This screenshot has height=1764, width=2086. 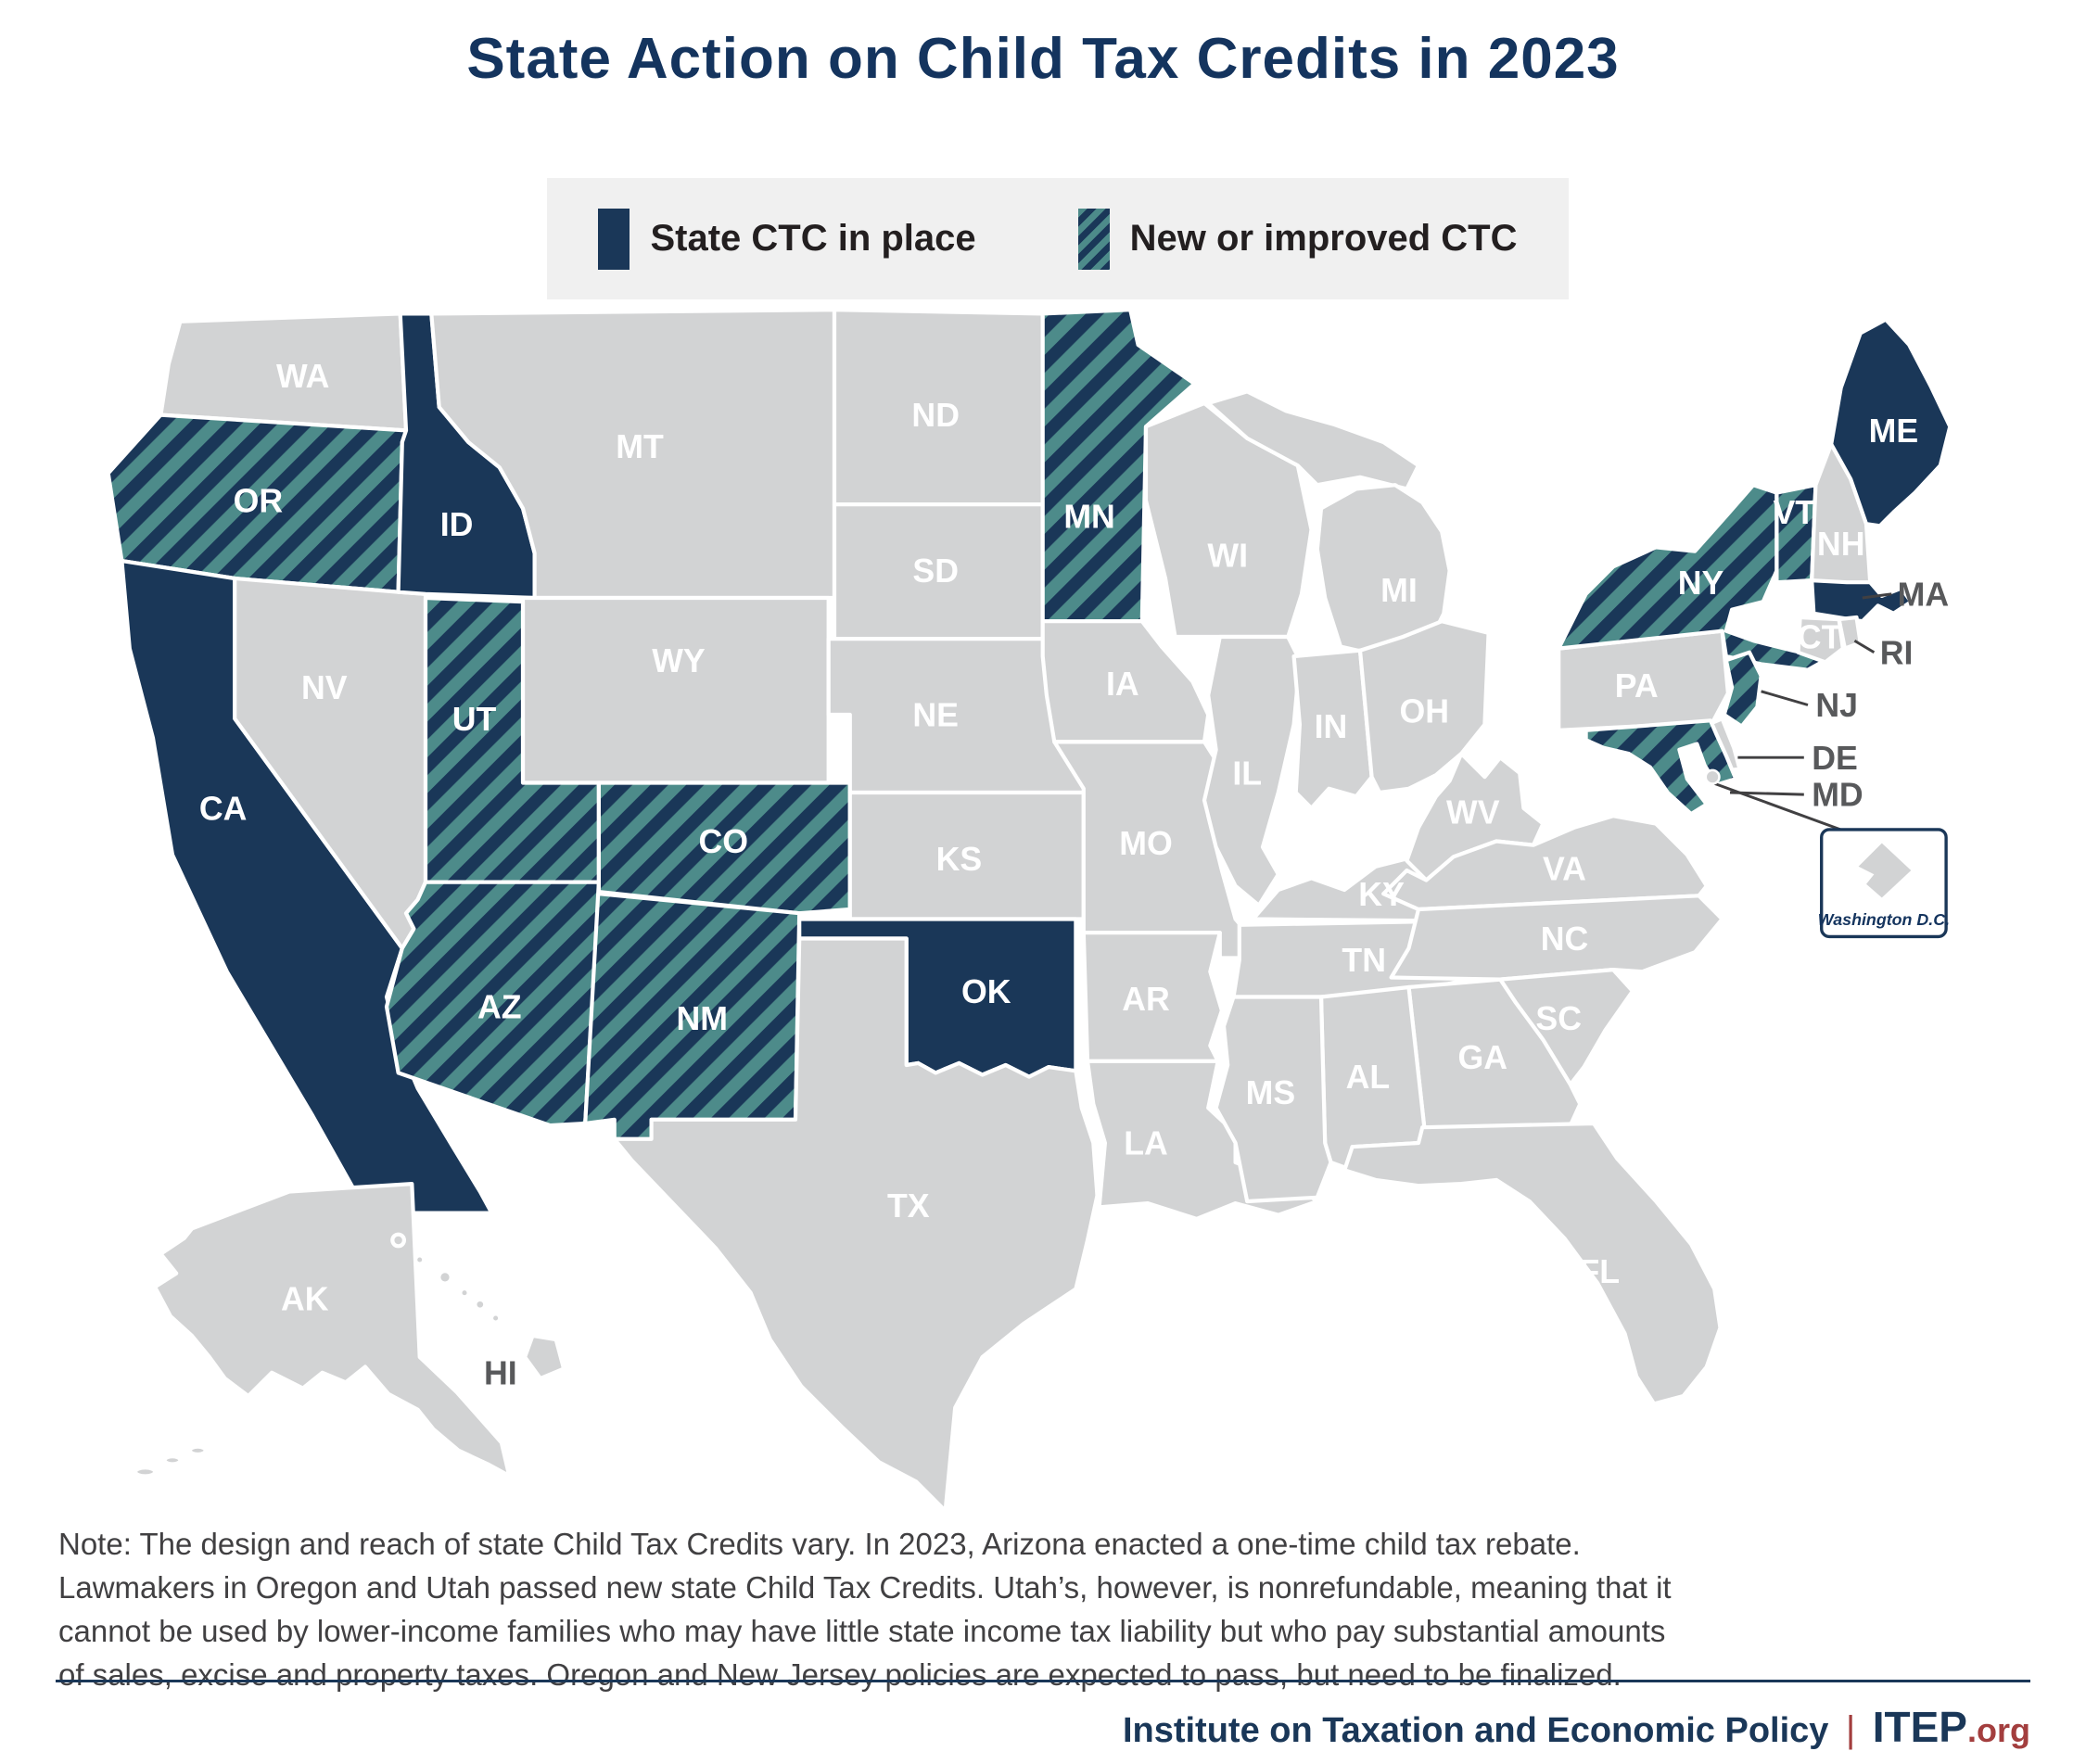 I want to click on state-label-va: VA, so click(x=1565, y=869).